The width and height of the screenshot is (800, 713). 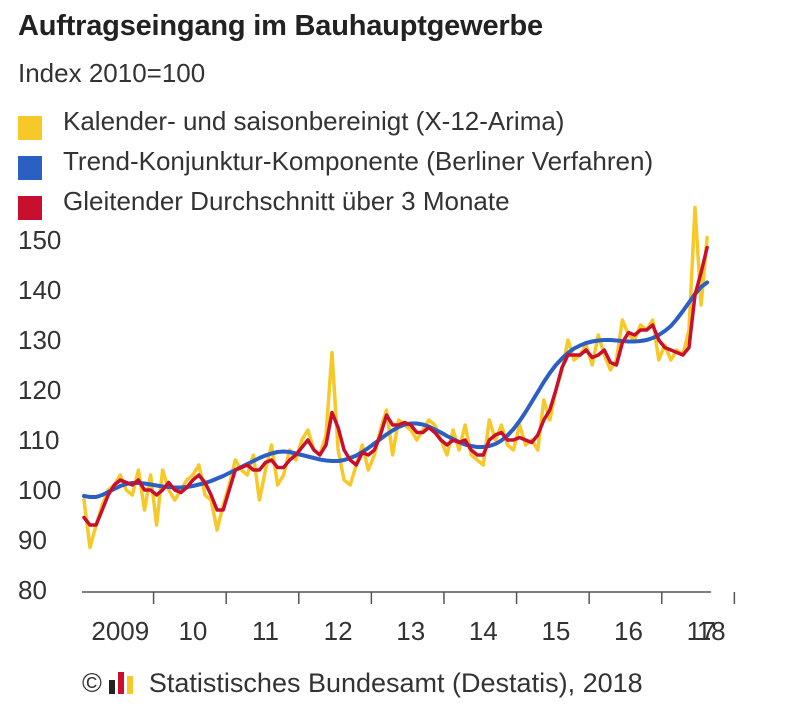 I want to click on y-tick-label: 120, so click(x=39, y=390).